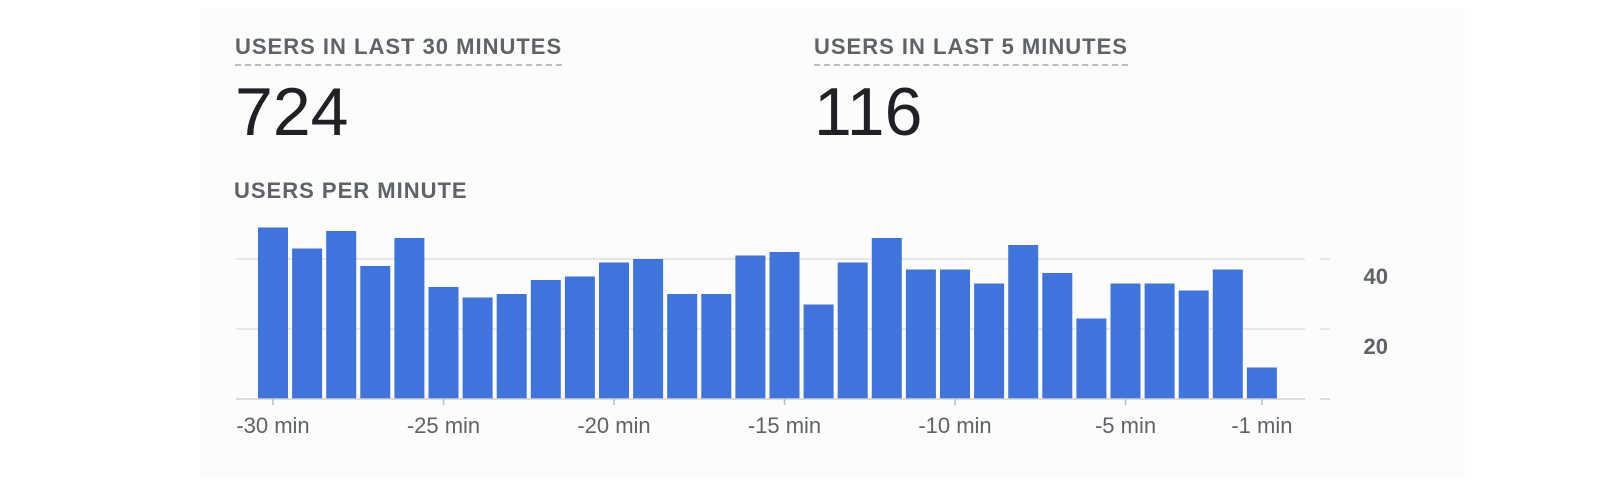 This screenshot has height=486, width=1617. I want to click on metric-value: 116, so click(868, 112).